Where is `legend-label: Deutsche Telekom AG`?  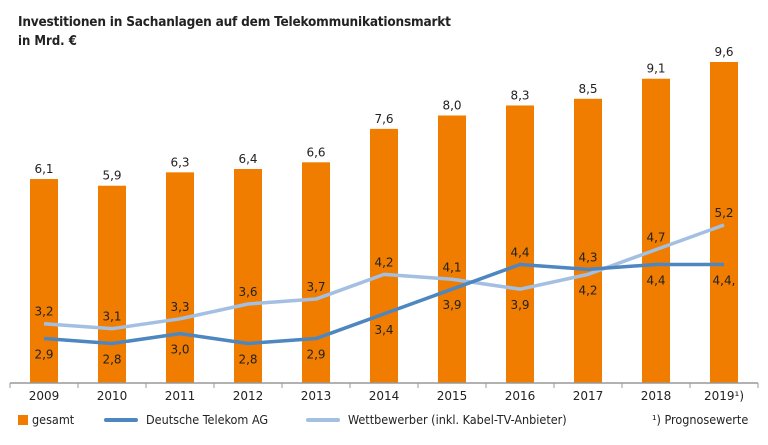 legend-label: Deutsche Telekom AG is located at coordinates (207, 419).